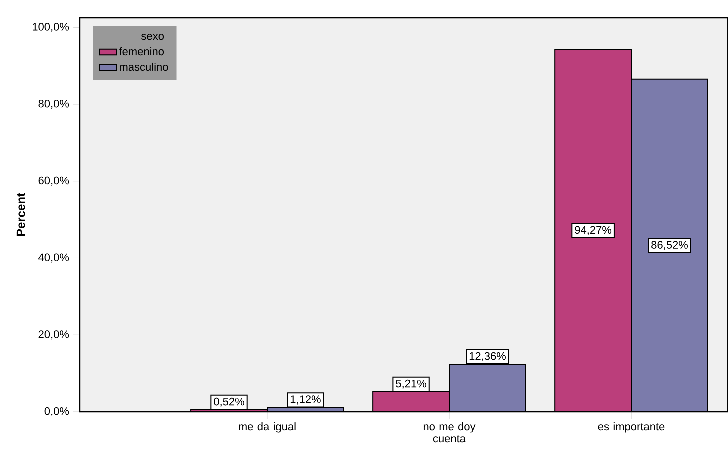  I want to click on x-tick-label: no me doy cuenta, so click(450, 432).